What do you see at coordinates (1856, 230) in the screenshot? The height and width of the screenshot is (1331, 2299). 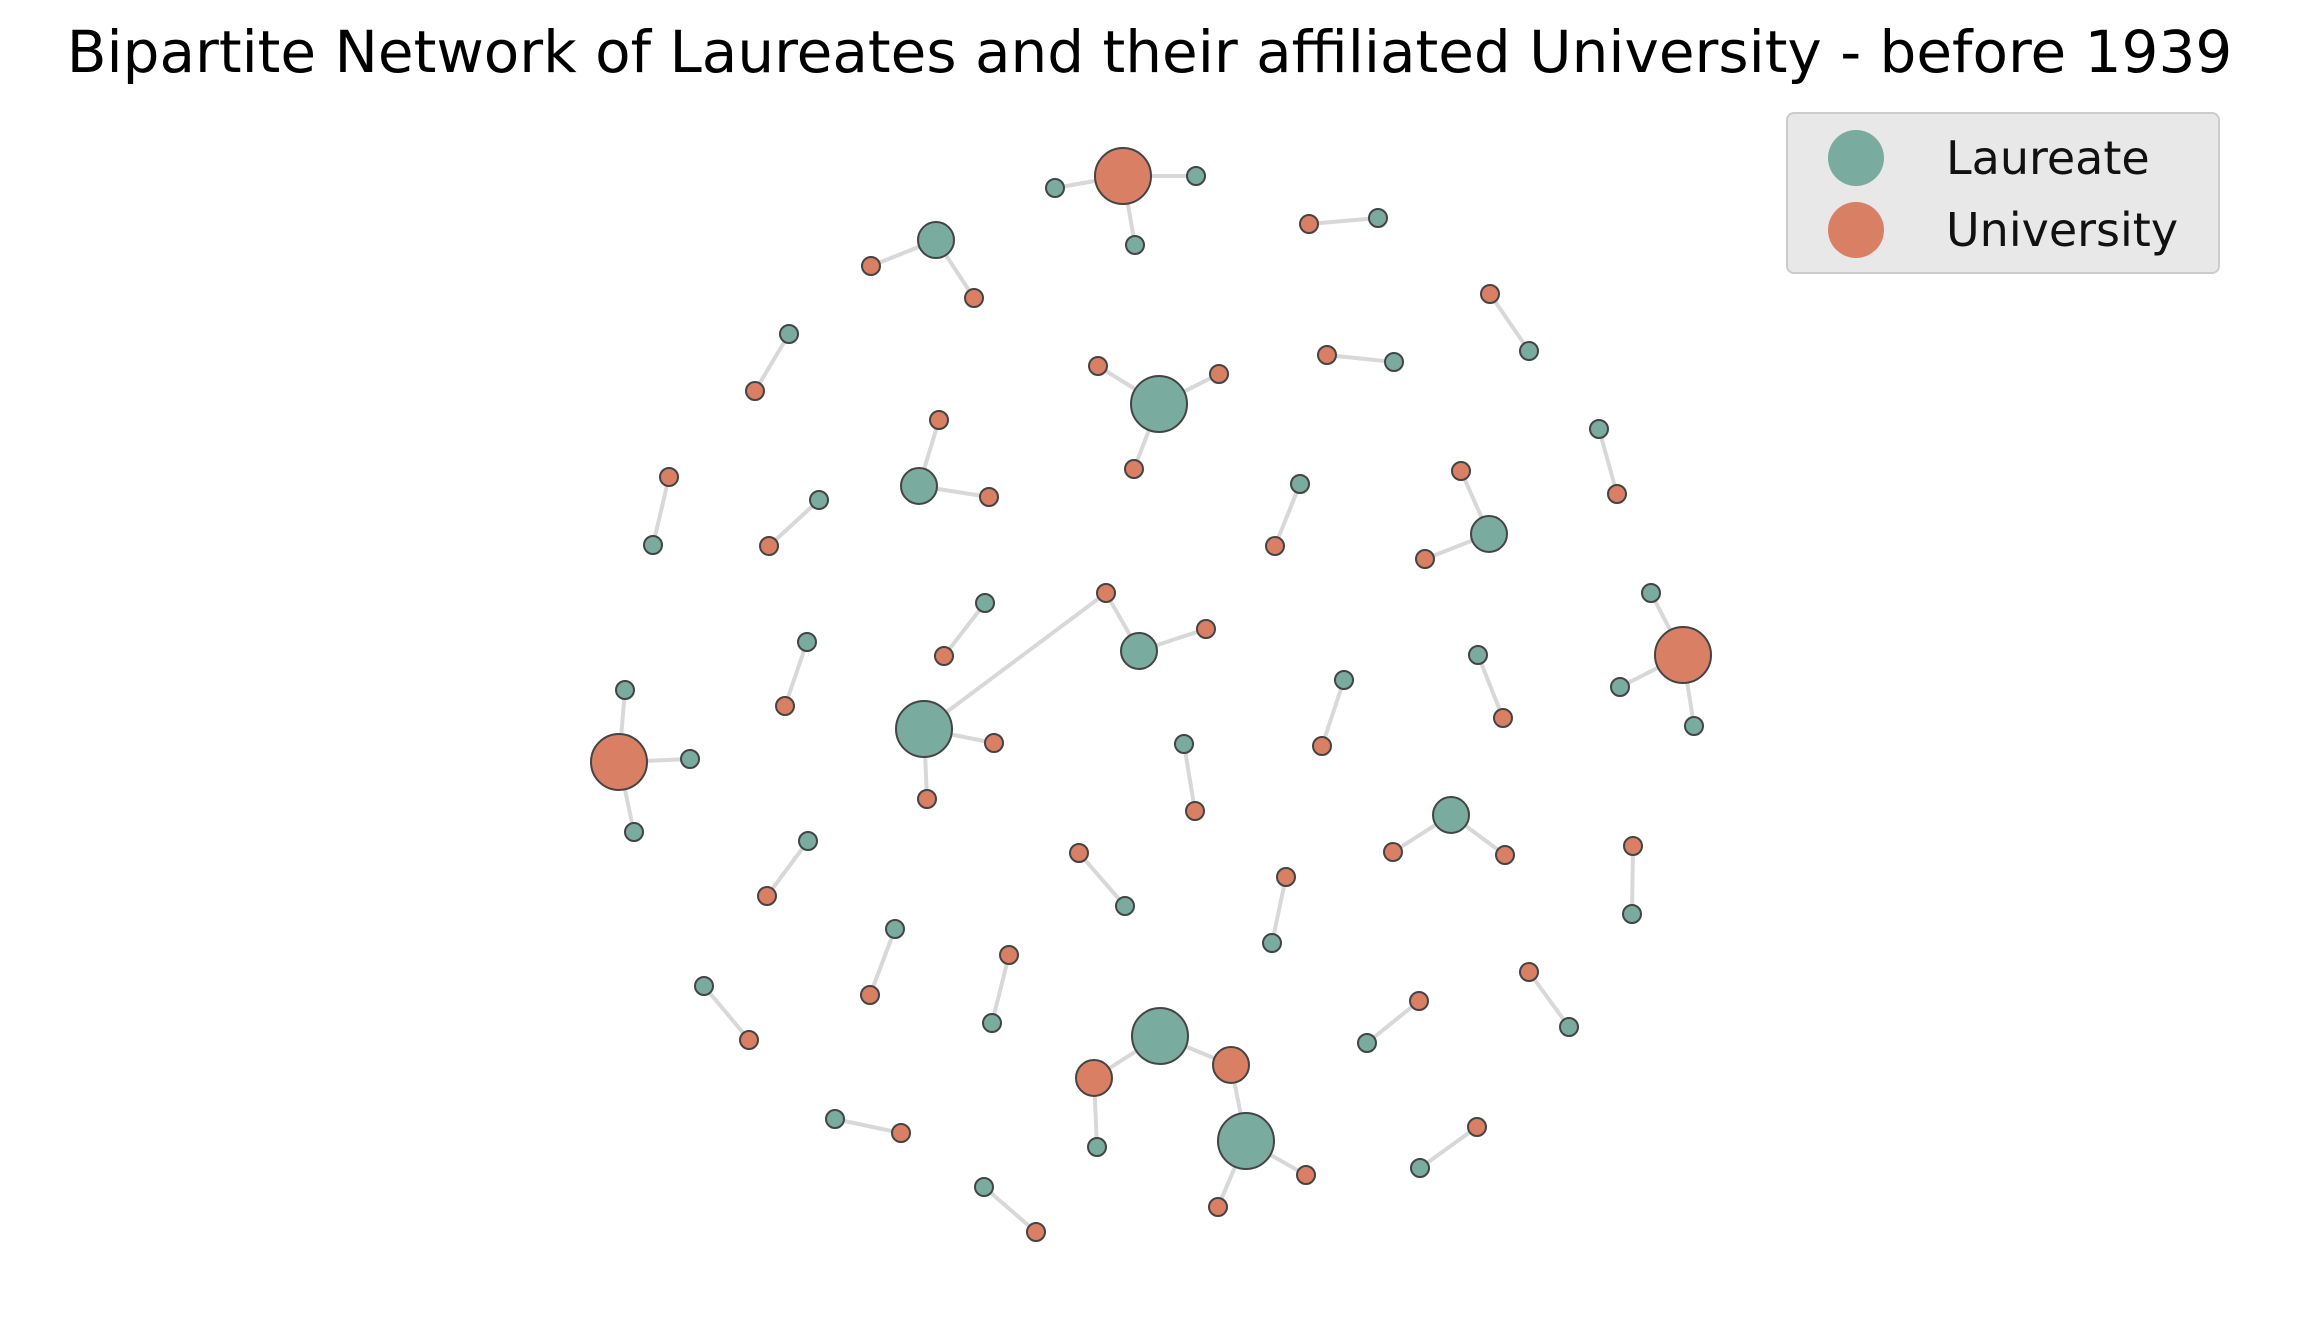 I see `legend-marker-university` at bounding box center [1856, 230].